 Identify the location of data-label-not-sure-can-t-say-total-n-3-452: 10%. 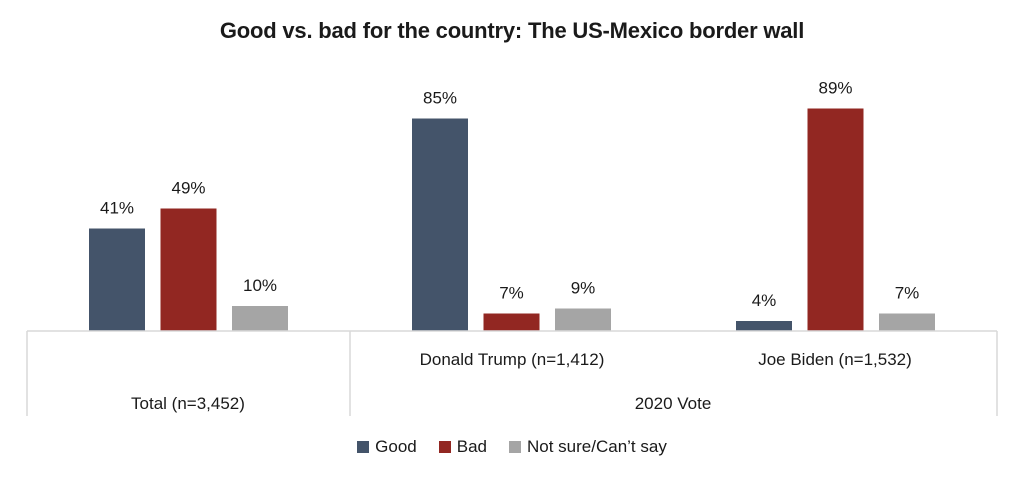
(260, 285).